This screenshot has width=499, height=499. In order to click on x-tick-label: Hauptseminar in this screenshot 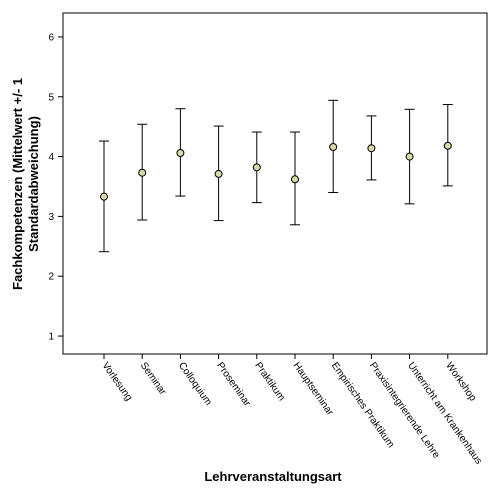, I will do `click(313, 389)`.